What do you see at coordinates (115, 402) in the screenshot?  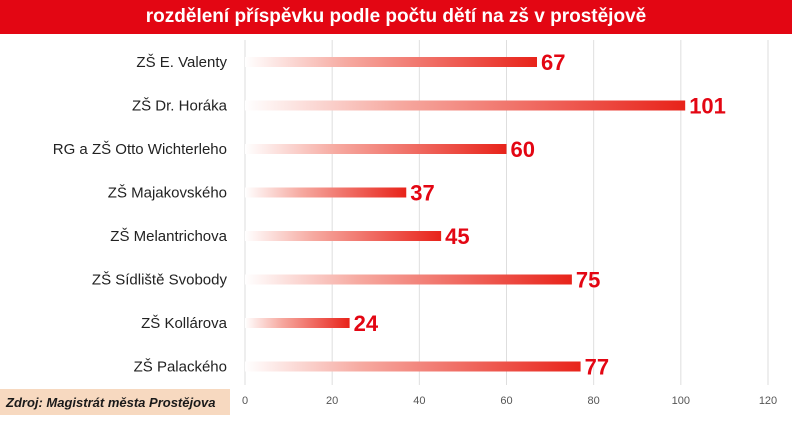 I see `source-note: Zdroj: Magistrát města Prostějova` at bounding box center [115, 402].